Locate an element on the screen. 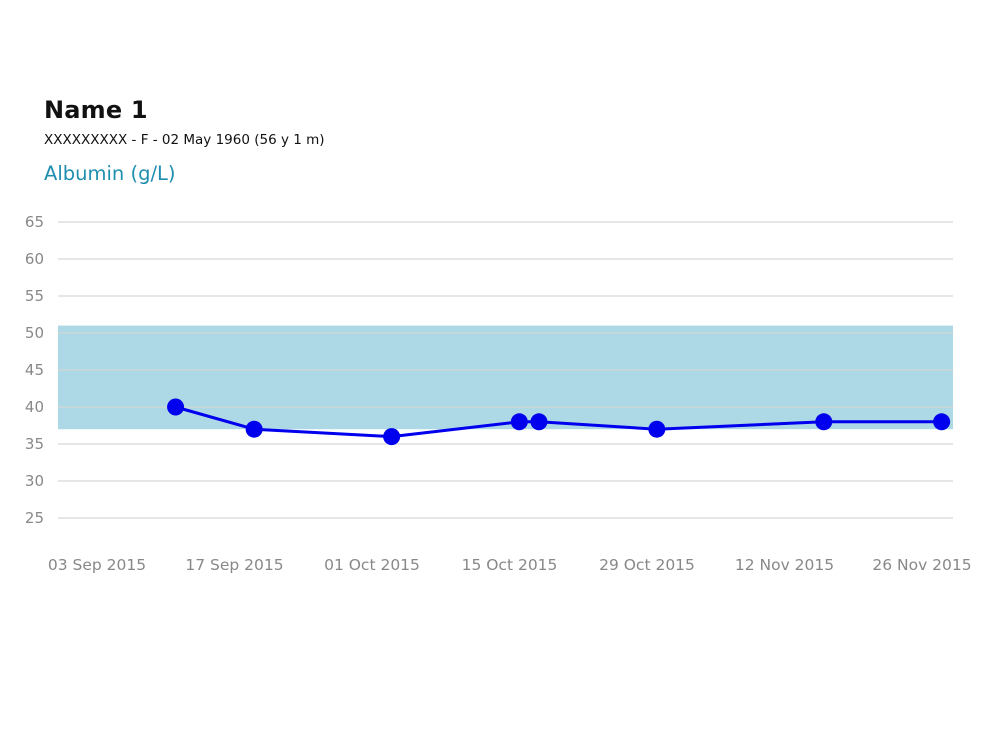 This screenshot has width=1000, height=750. reference-range-layer is located at coordinates (505, 377).